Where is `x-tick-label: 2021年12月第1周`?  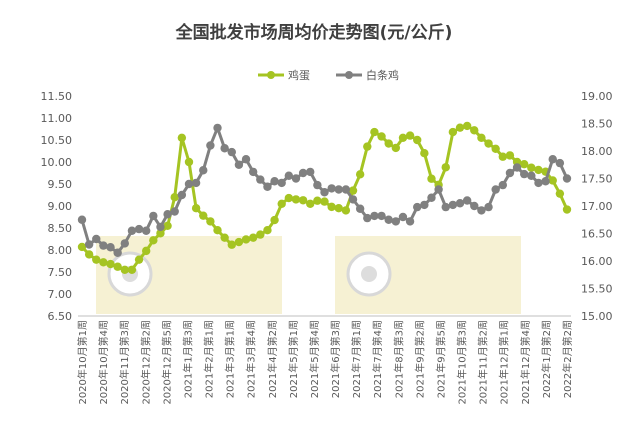 x-tick-label: 2021年12月第1周 is located at coordinates (504, 362).